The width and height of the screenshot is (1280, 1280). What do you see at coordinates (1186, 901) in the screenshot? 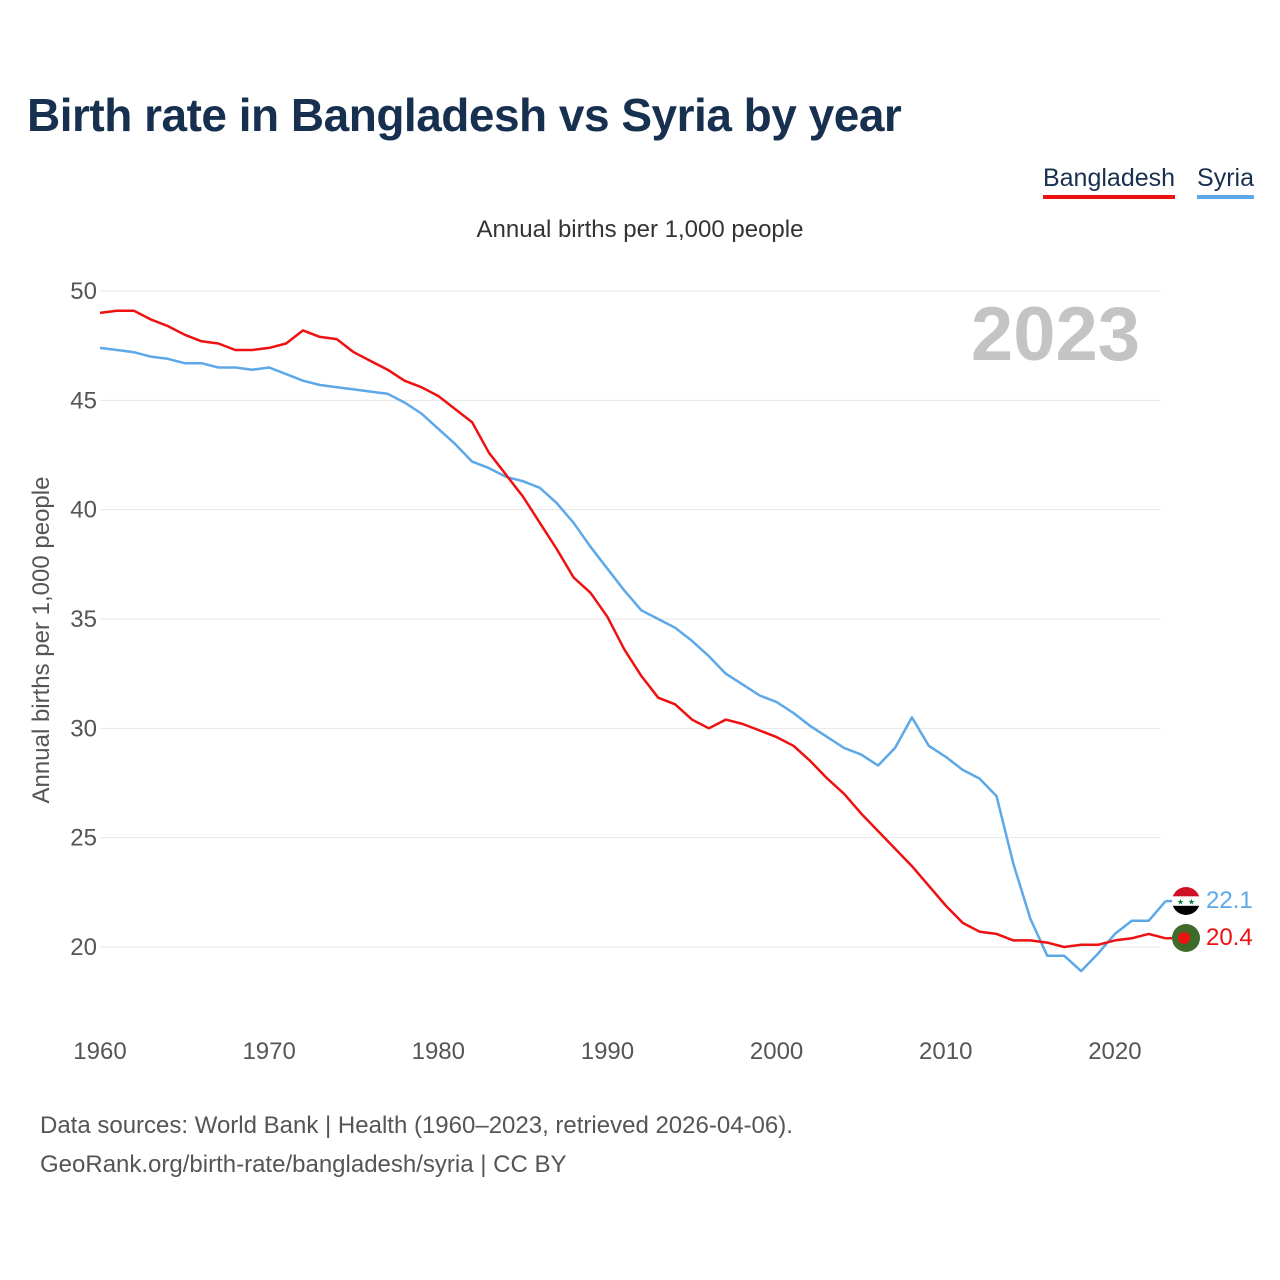
I see `syria-flag-icon: ★ ★` at bounding box center [1186, 901].